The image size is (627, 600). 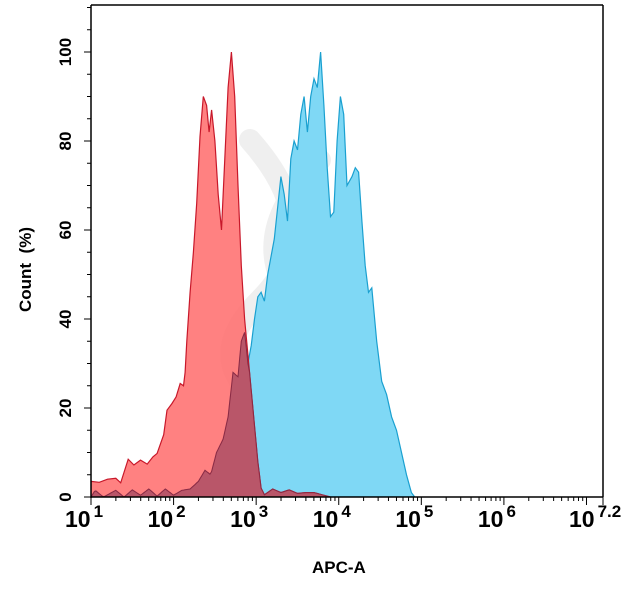 I want to click on y-tick-label: 60, so click(x=65, y=230).